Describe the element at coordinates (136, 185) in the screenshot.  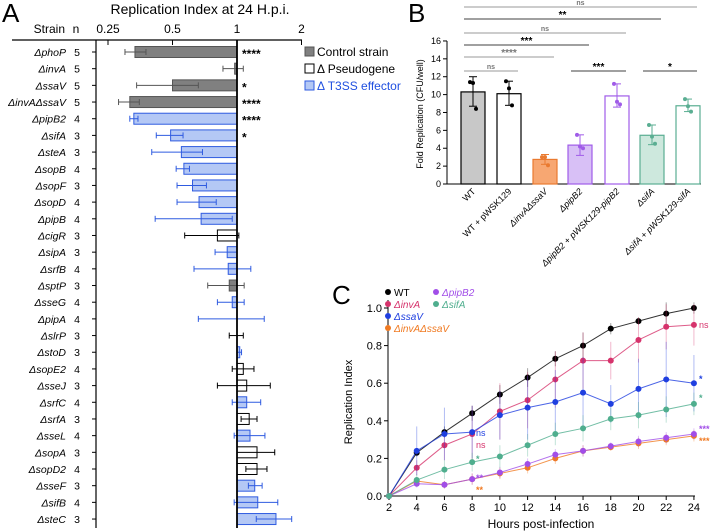
I see `strain-row: ΔsopF 3` at that location.